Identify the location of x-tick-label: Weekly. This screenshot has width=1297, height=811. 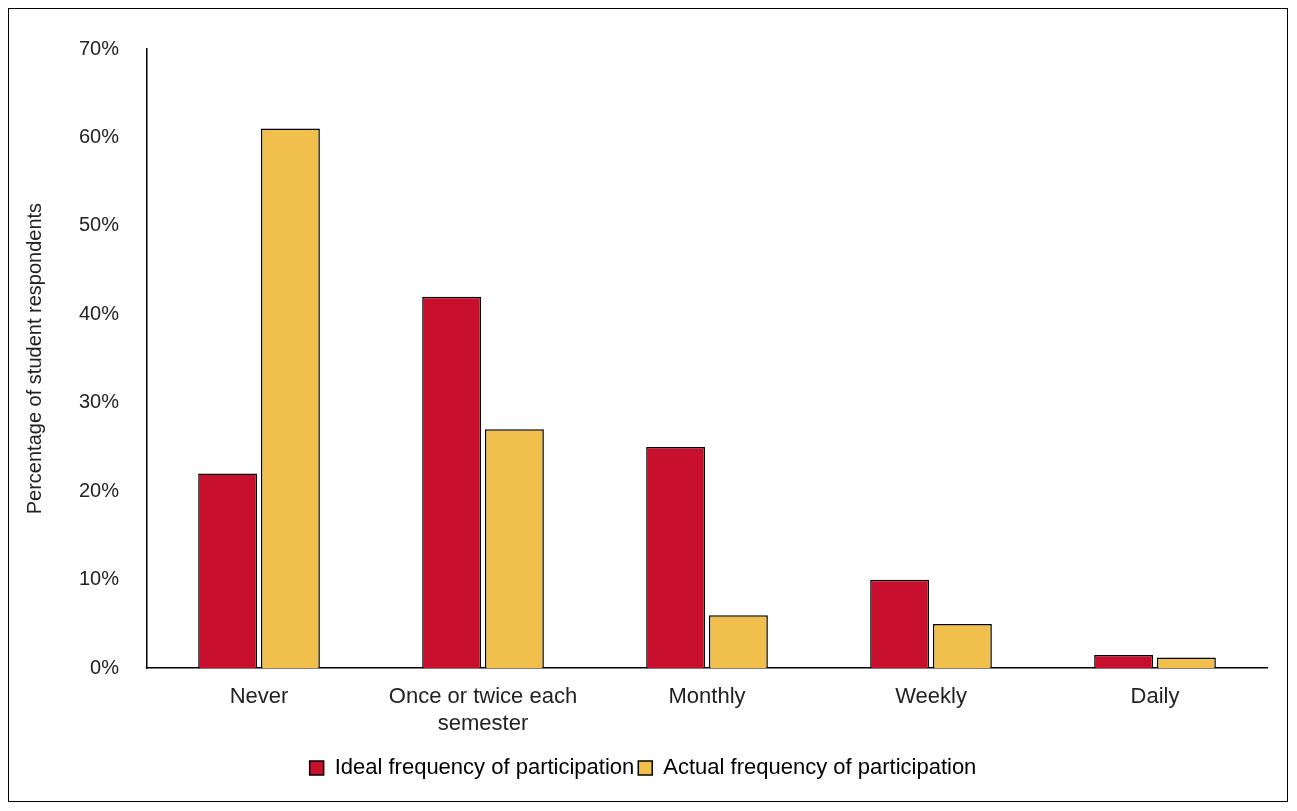
(931, 696).